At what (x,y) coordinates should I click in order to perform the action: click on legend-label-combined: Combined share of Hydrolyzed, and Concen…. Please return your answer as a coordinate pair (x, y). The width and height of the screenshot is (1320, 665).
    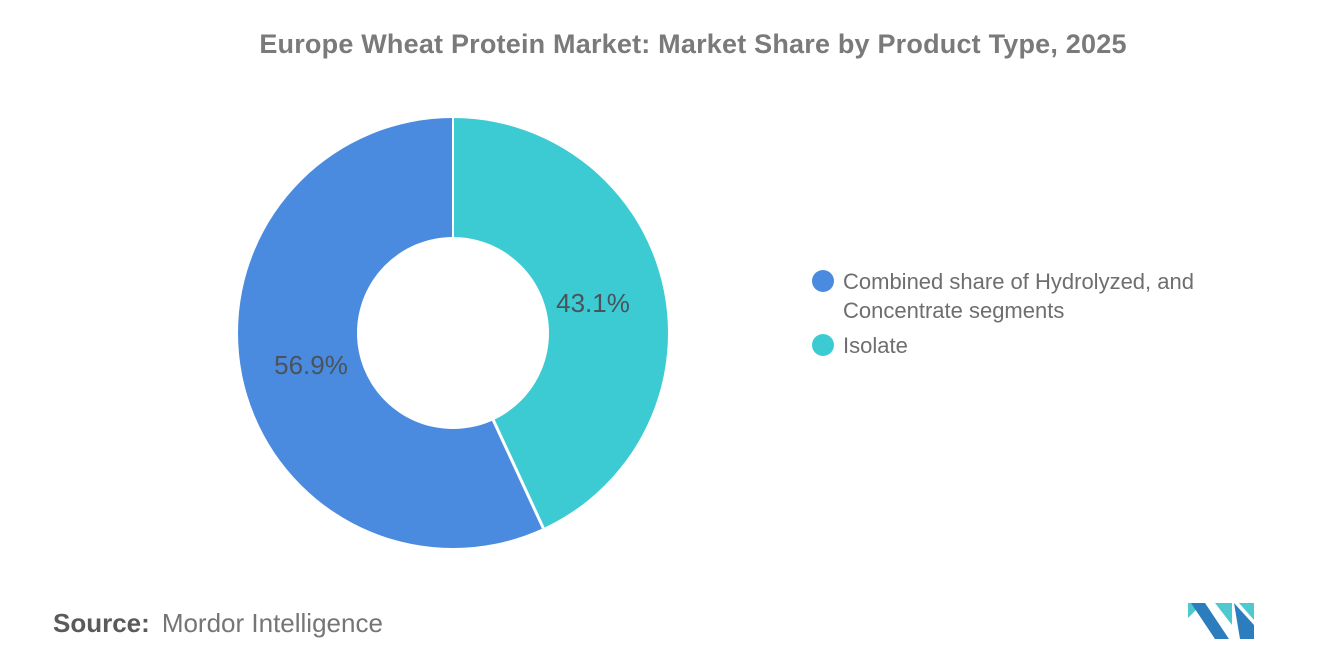
    Looking at the image, I should click on (1018, 296).